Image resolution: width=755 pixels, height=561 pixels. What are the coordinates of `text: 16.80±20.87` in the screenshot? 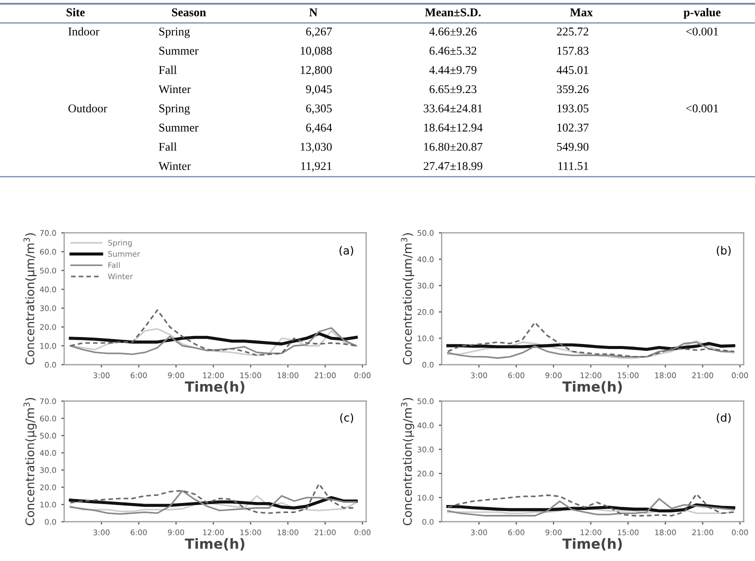 It's located at (453, 146).